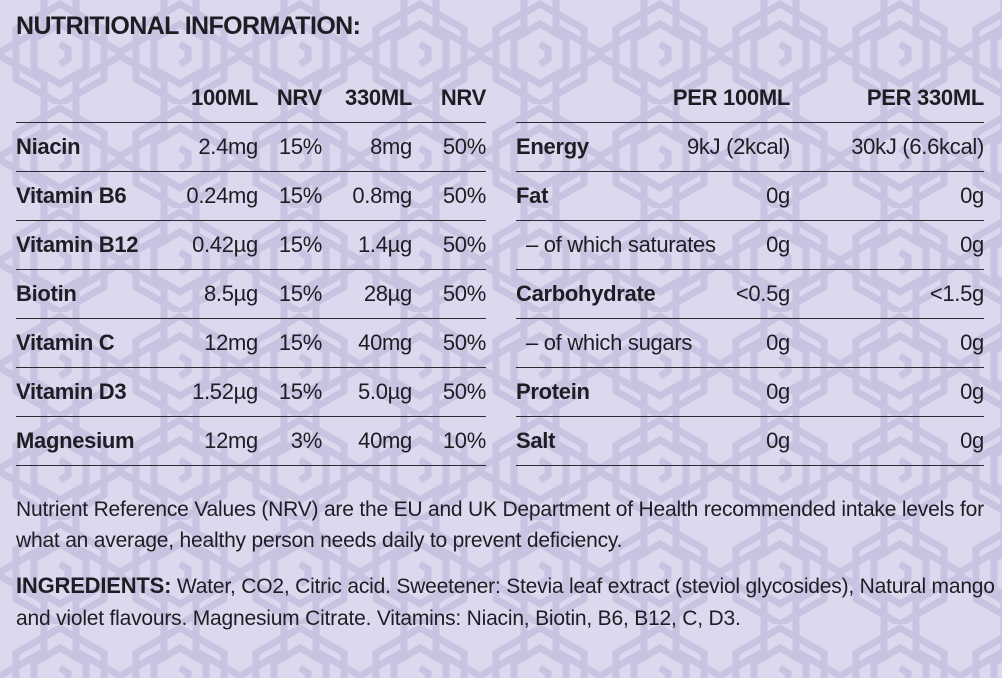  I want to click on vitamin-row: Vitamin B12 0.42µg 15% 1.4µg 50%, so click(251, 245).